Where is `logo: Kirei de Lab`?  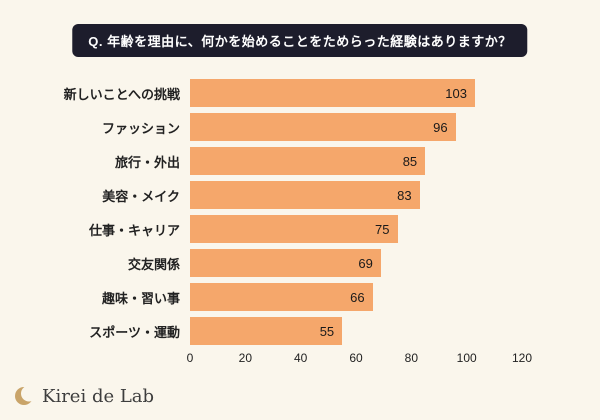 logo: Kirei de Lab is located at coordinates (84, 396).